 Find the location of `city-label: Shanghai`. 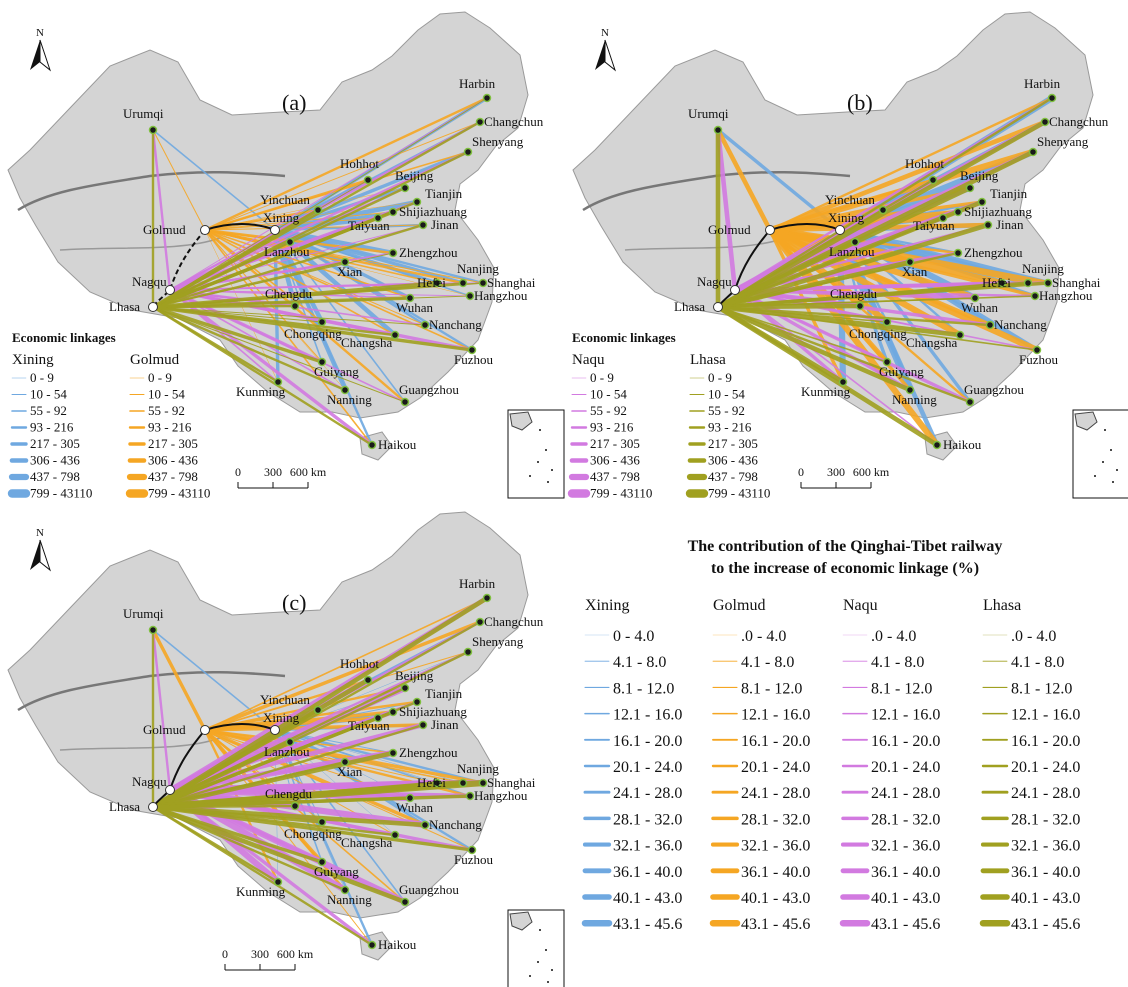

city-label: Shanghai is located at coordinates (1076, 282).